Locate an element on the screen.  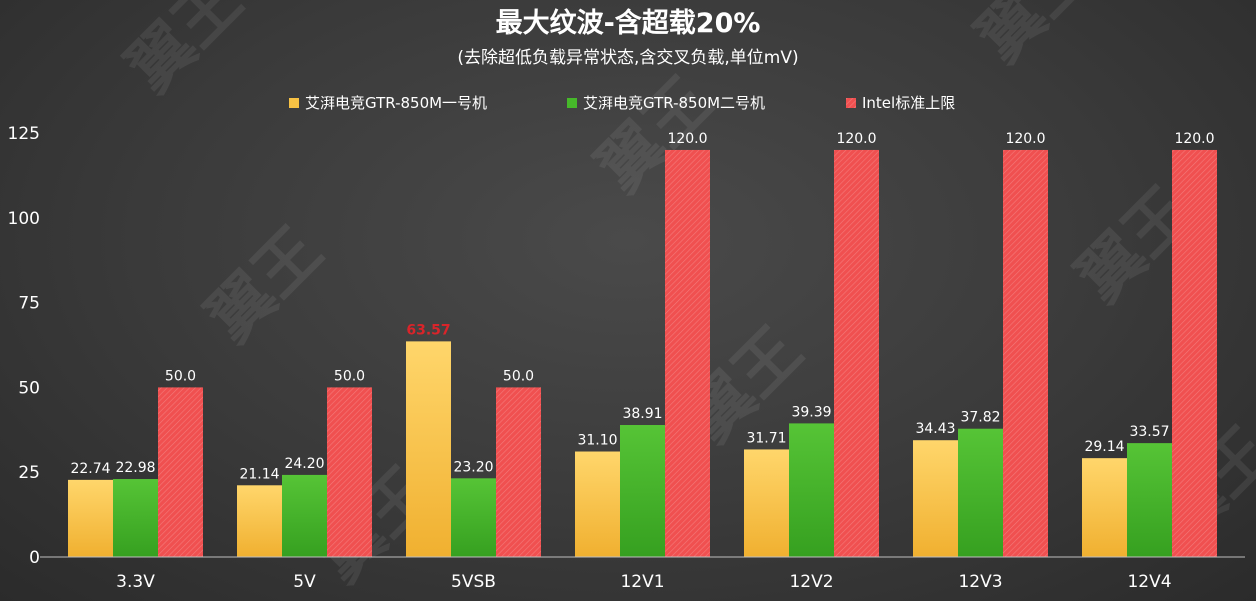
data-label: 29.14 is located at coordinates (1104, 447).